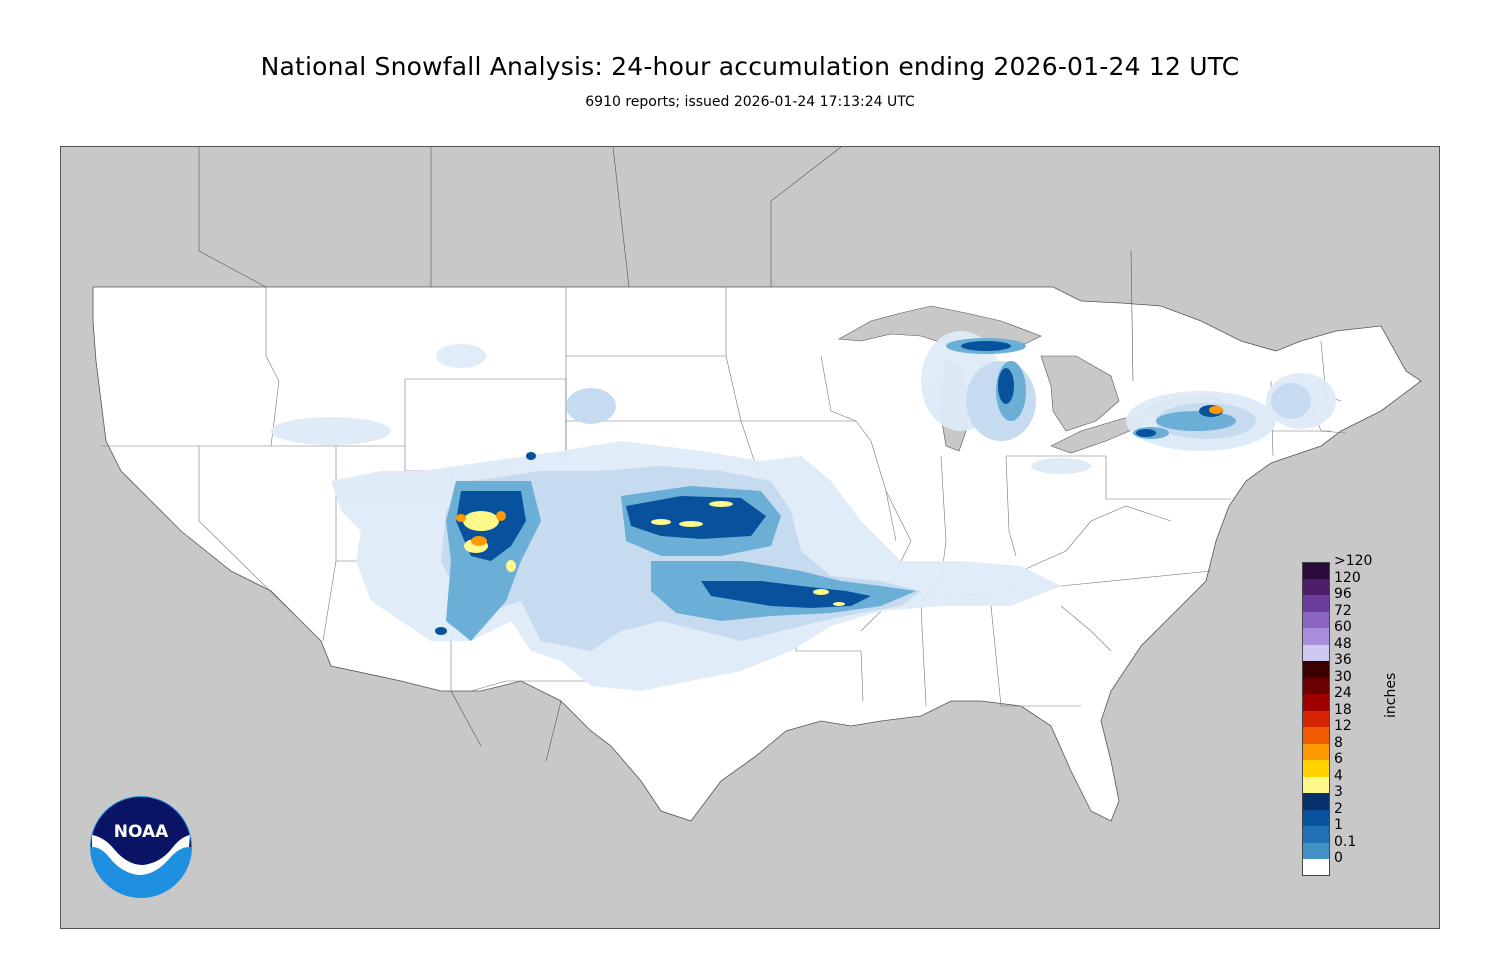  Describe the element at coordinates (1347, 577) in the screenshot. I see `legend-tick-label: 120` at that location.